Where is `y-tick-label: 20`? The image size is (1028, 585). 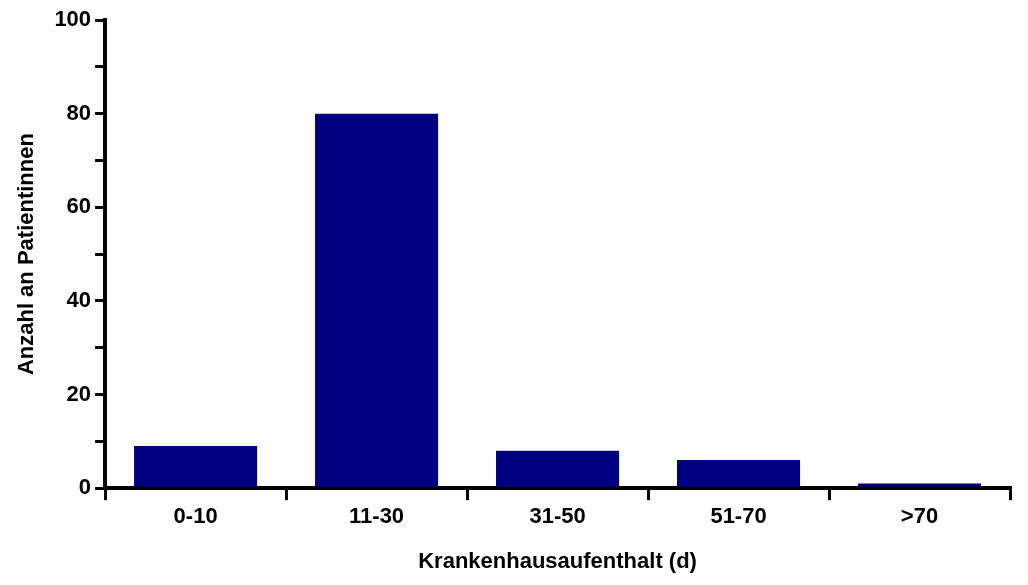 y-tick-label: 20 is located at coordinates (79, 393).